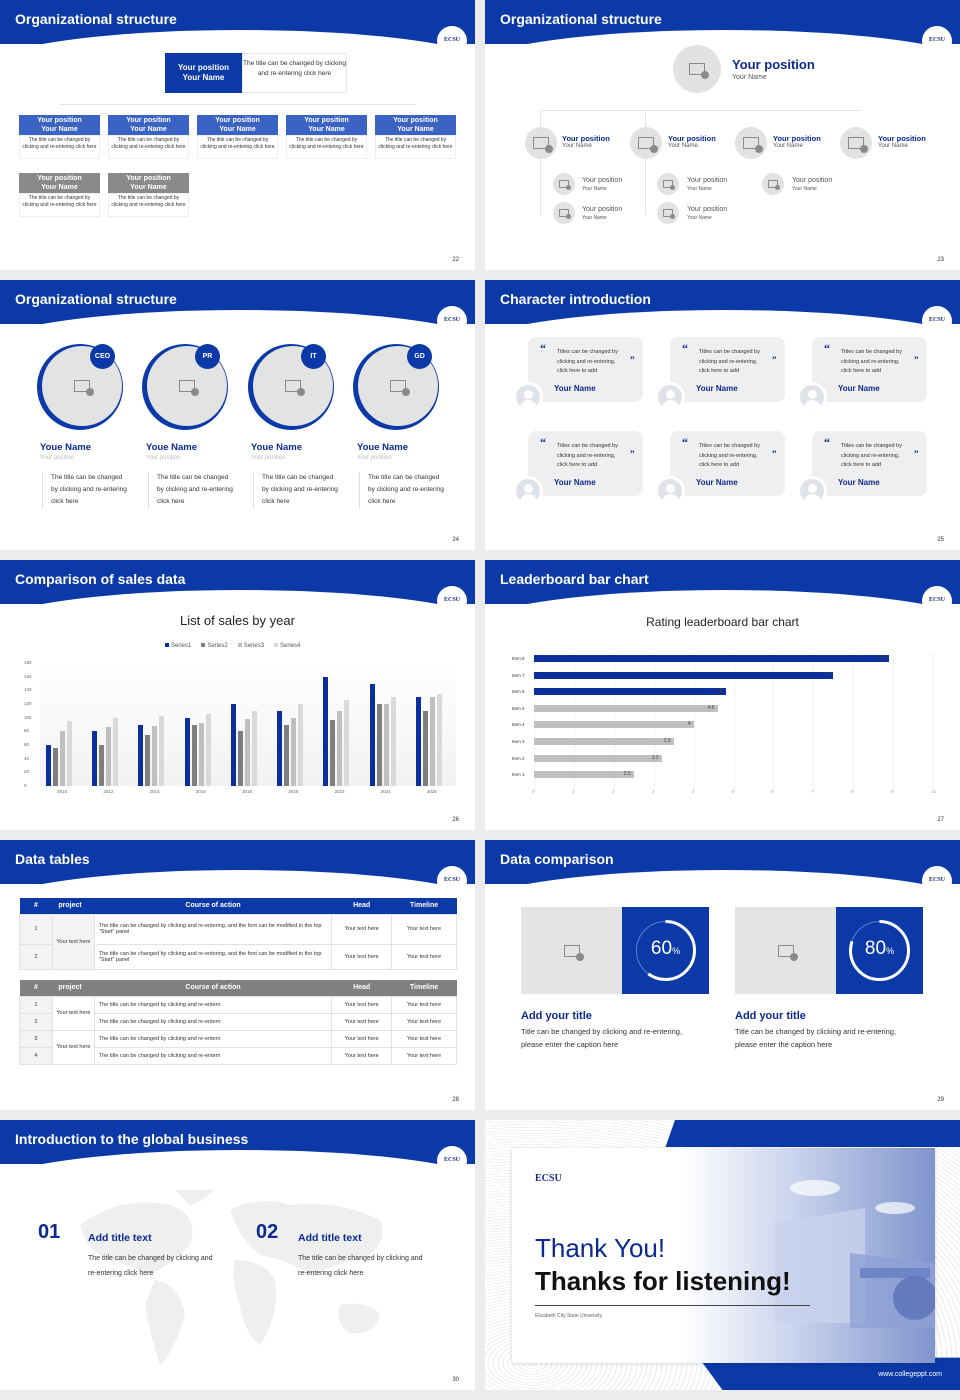  I want to click on bar: 4.6, so click(626, 708).